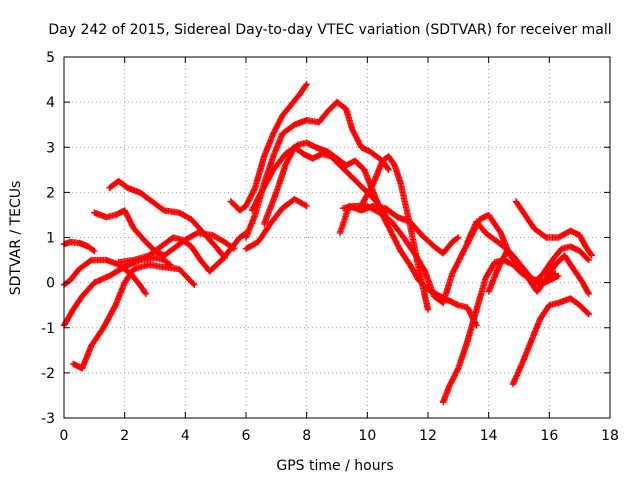 The width and height of the screenshot is (640, 480). Describe the element at coordinates (50, 284) in the screenshot. I see `y-tick-label: 0` at that location.